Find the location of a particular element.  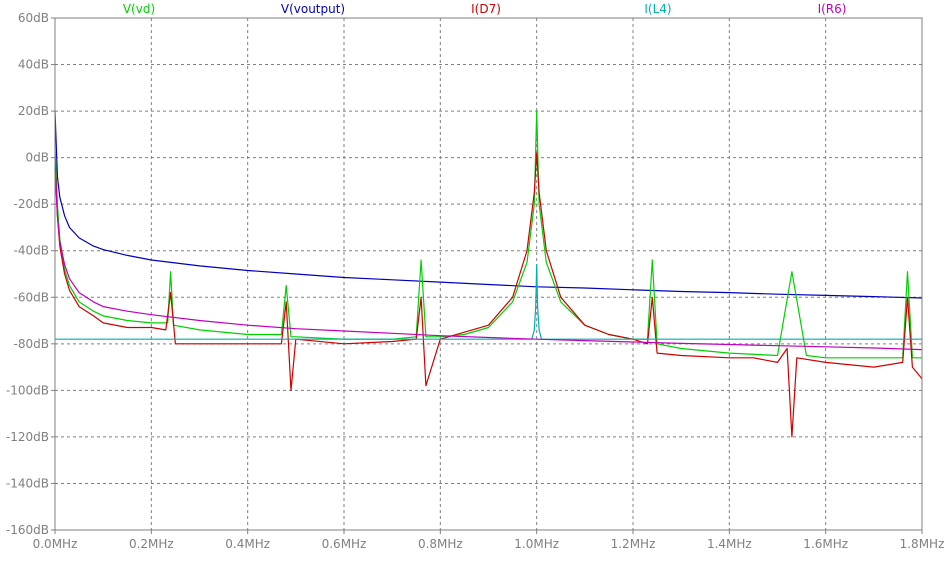

x-tick-label: 0.6MHz is located at coordinates (344, 544).